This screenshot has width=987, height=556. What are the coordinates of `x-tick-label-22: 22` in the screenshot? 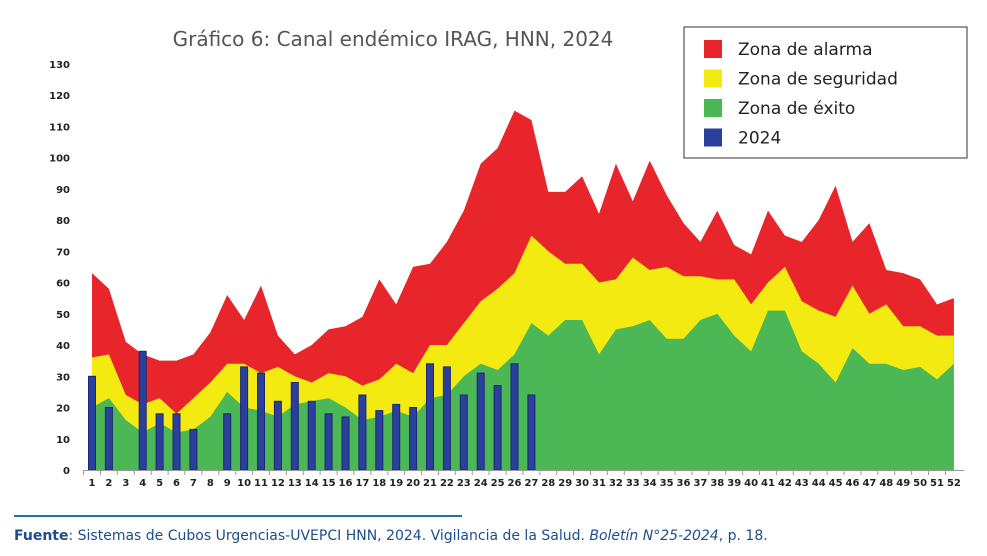 It's located at (447, 483).